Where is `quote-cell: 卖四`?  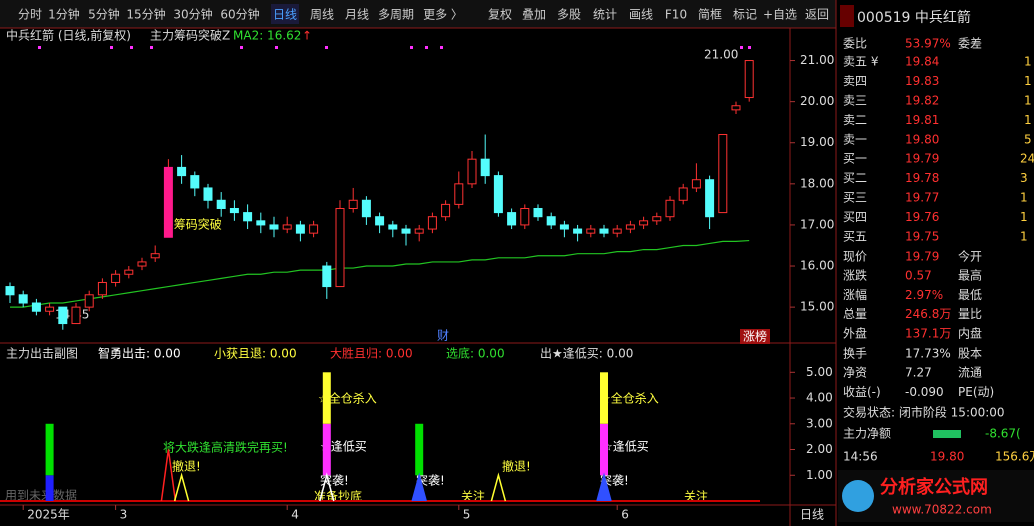 quote-cell: 卖四 is located at coordinates (855, 81).